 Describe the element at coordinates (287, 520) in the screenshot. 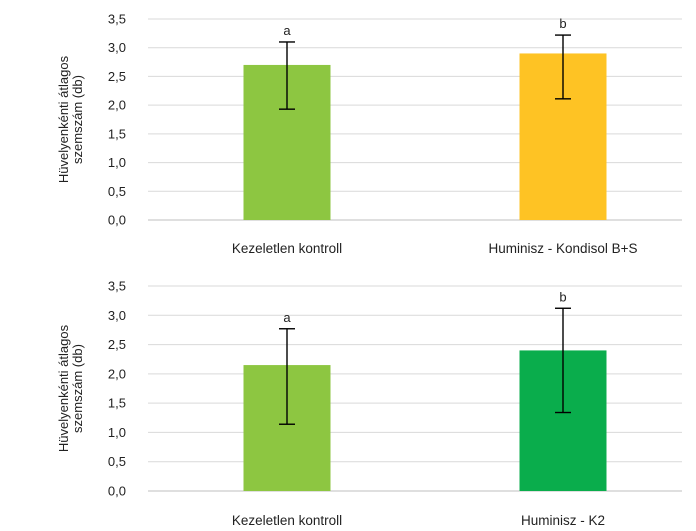

I see `category-label-1-0: Kezeletlen kontroll` at that location.